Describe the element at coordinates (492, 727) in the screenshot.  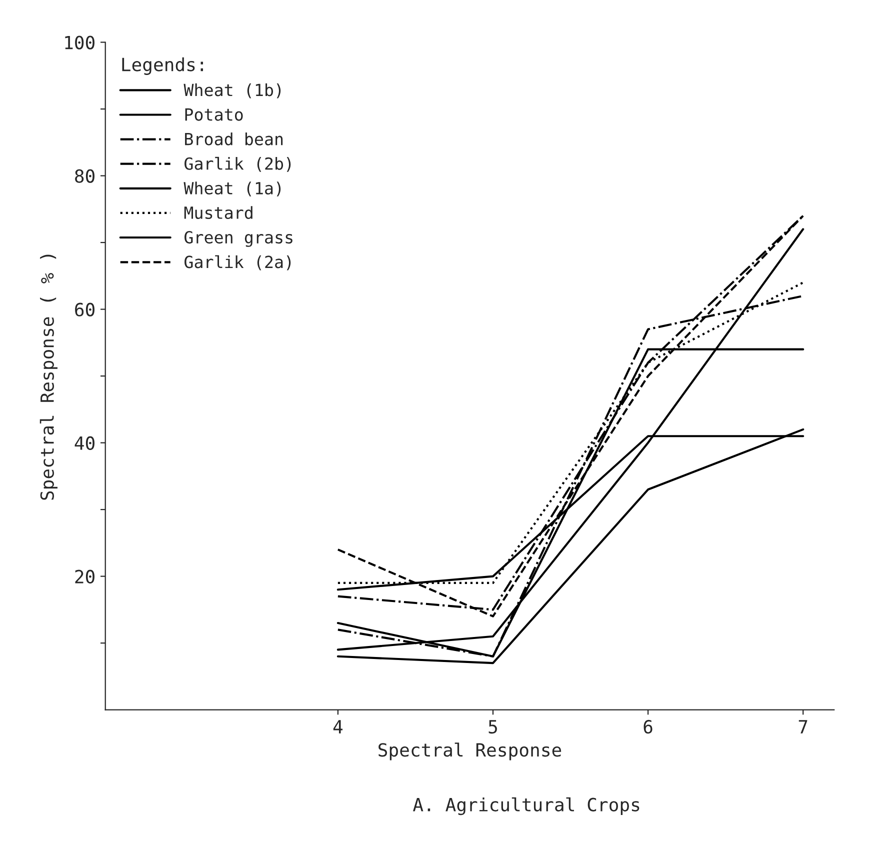
I see `x-tick-label: 5` at that location.